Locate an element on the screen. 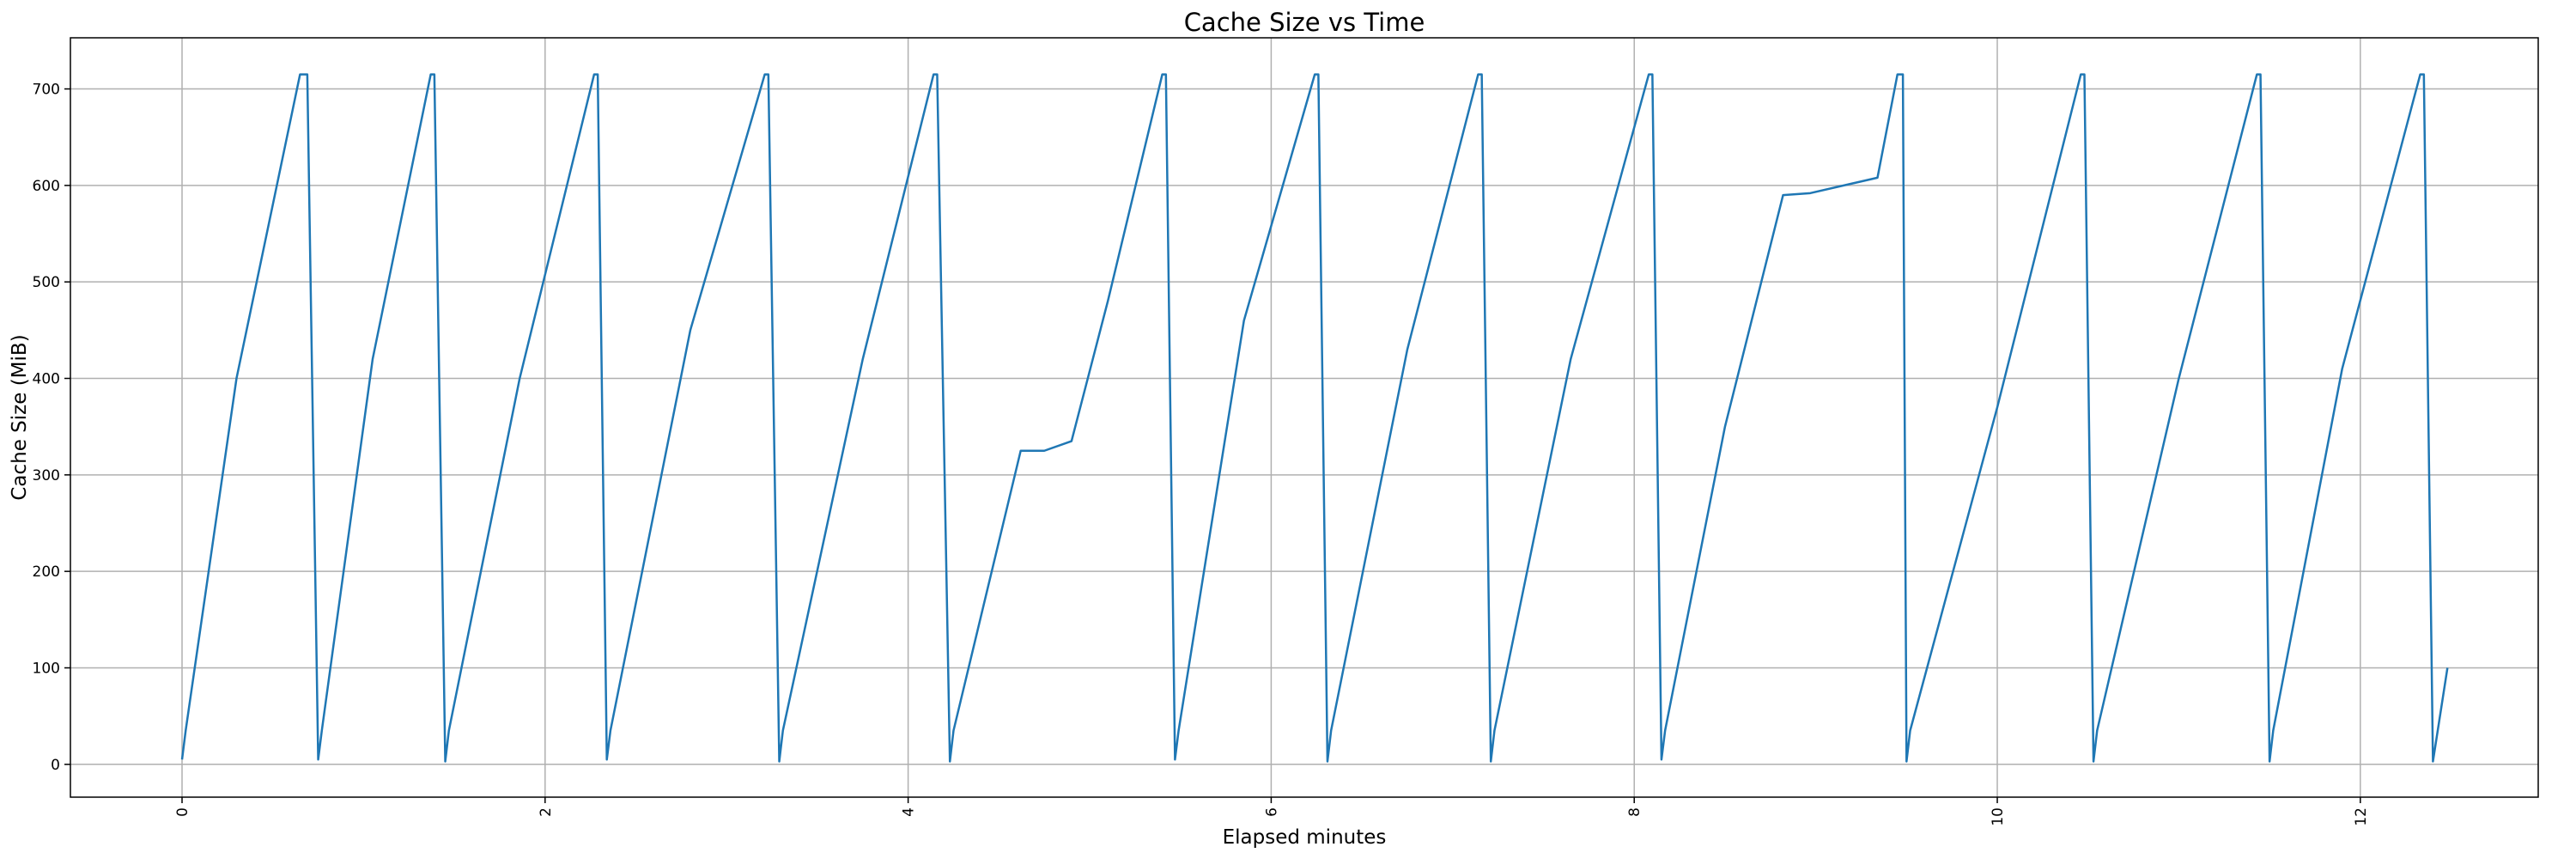 This screenshot has height=859, width=2576. y-tick-label: 100 is located at coordinates (46, 669).